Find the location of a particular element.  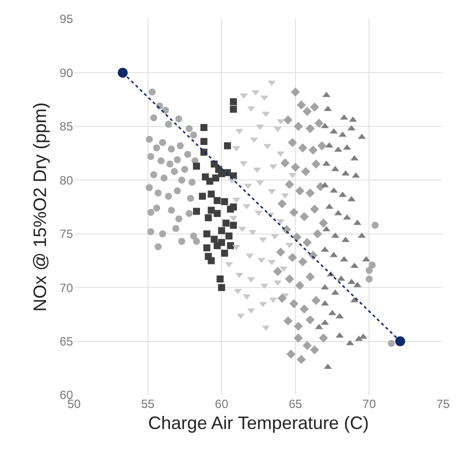

y-tick-label: 95 is located at coordinates (67, 19).